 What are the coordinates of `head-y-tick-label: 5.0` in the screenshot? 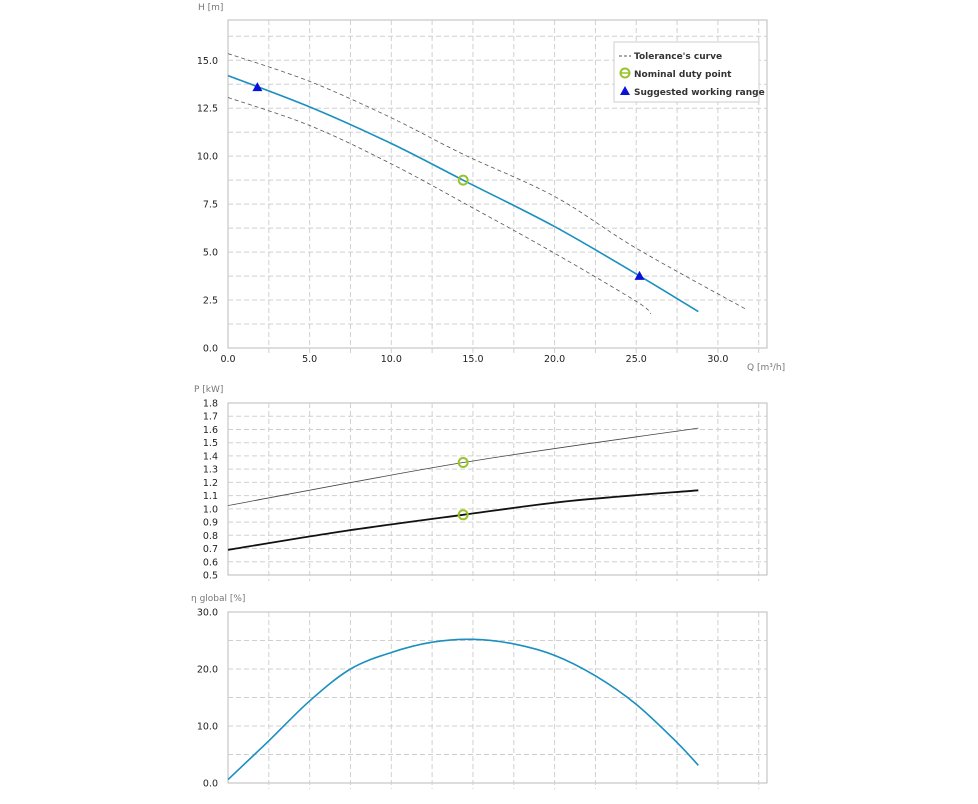 It's located at (210, 253).